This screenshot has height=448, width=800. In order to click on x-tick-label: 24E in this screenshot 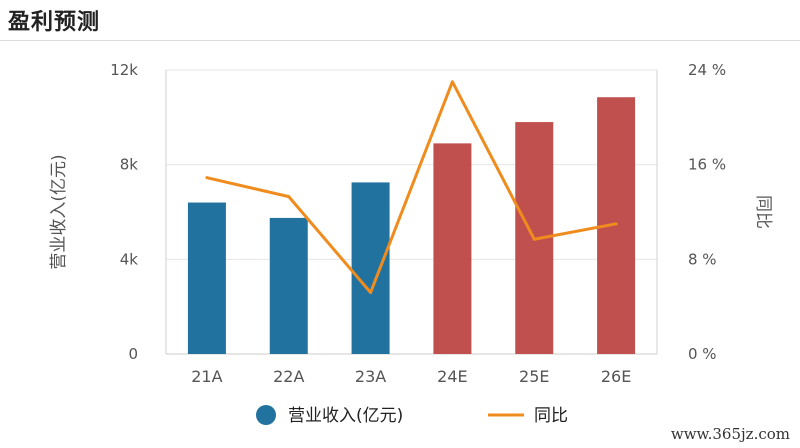, I will do `click(452, 376)`.